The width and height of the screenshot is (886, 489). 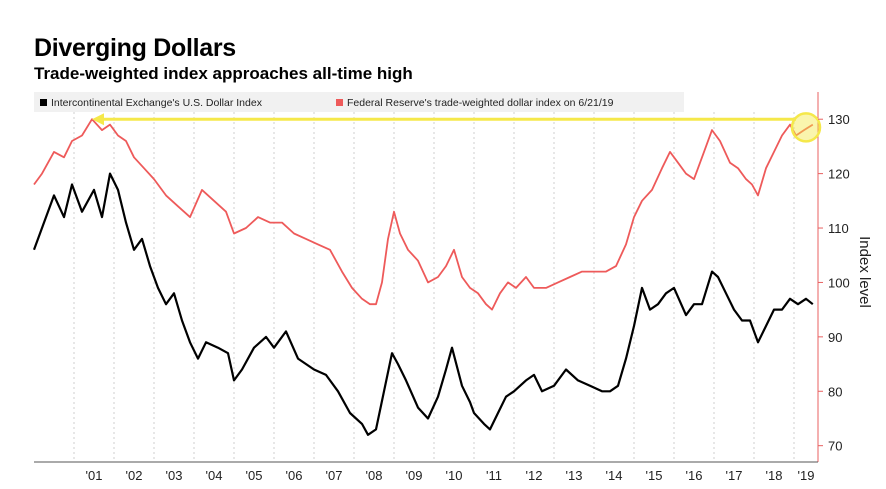 I want to click on legend-swatch-fed-index, so click(x=339, y=102).